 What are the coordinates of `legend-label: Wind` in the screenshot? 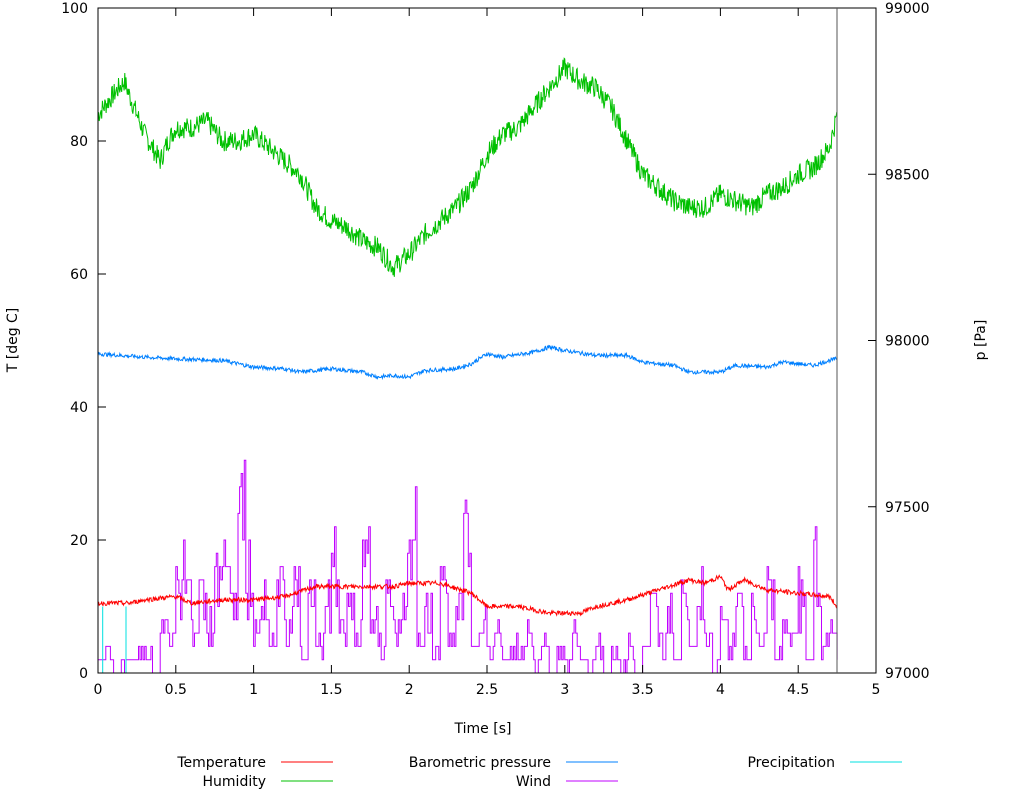 It's located at (533, 782).